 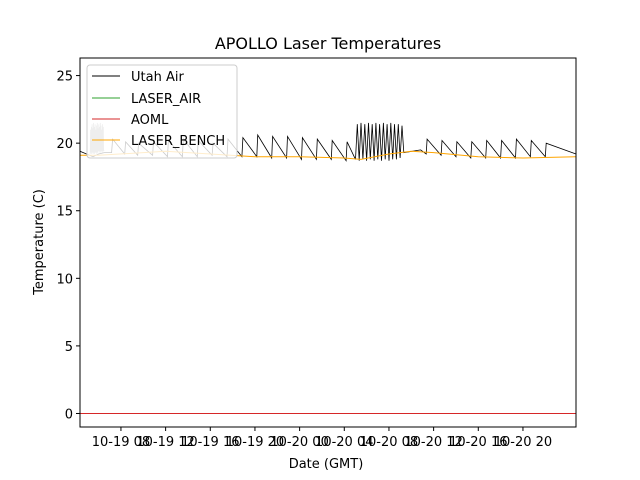 I want to click on x-tick-label: 10-20 20, so click(x=523, y=442).